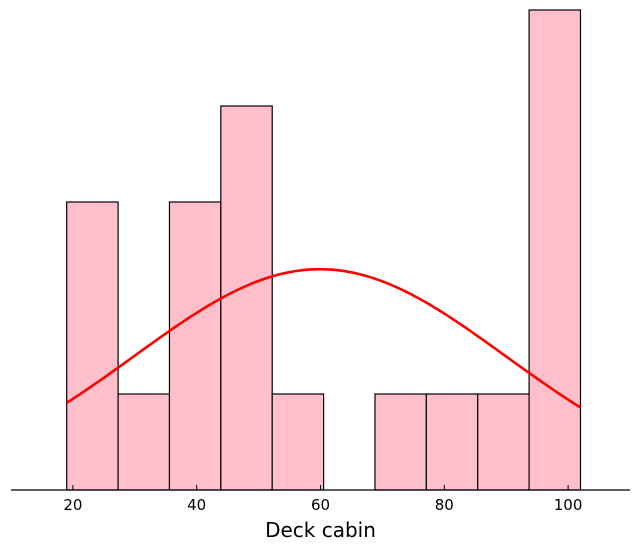 This screenshot has width=640, height=550. Describe the element at coordinates (196, 505) in the screenshot. I see `x-tick-label: 40` at that location.